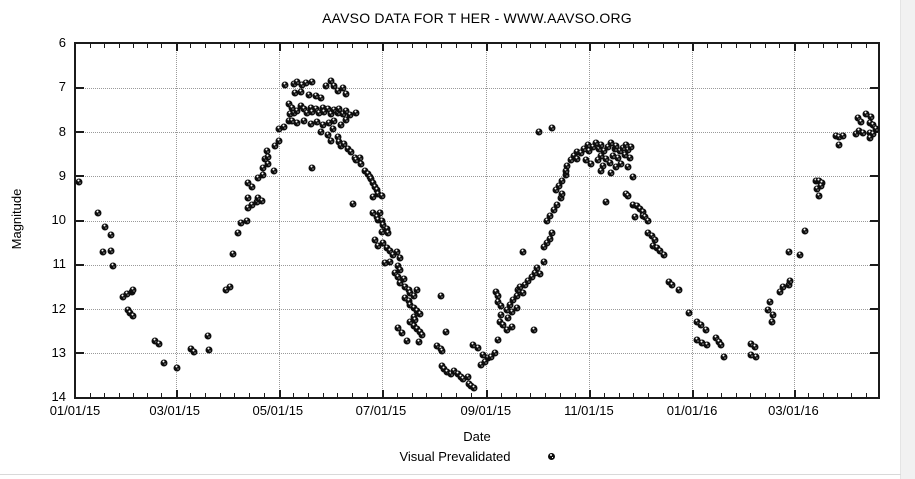 This screenshot has height=479, width=915. I want to click on x-tick-label: 01/01/16, so click(692, 410).